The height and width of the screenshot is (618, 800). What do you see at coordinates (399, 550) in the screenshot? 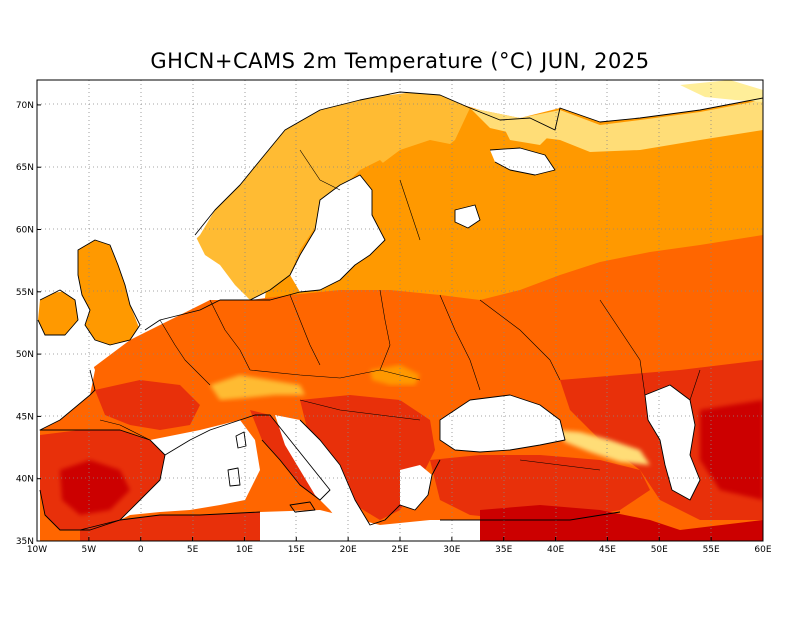
I see `x-tick-label: 25E` at bounding box center [399, 550].